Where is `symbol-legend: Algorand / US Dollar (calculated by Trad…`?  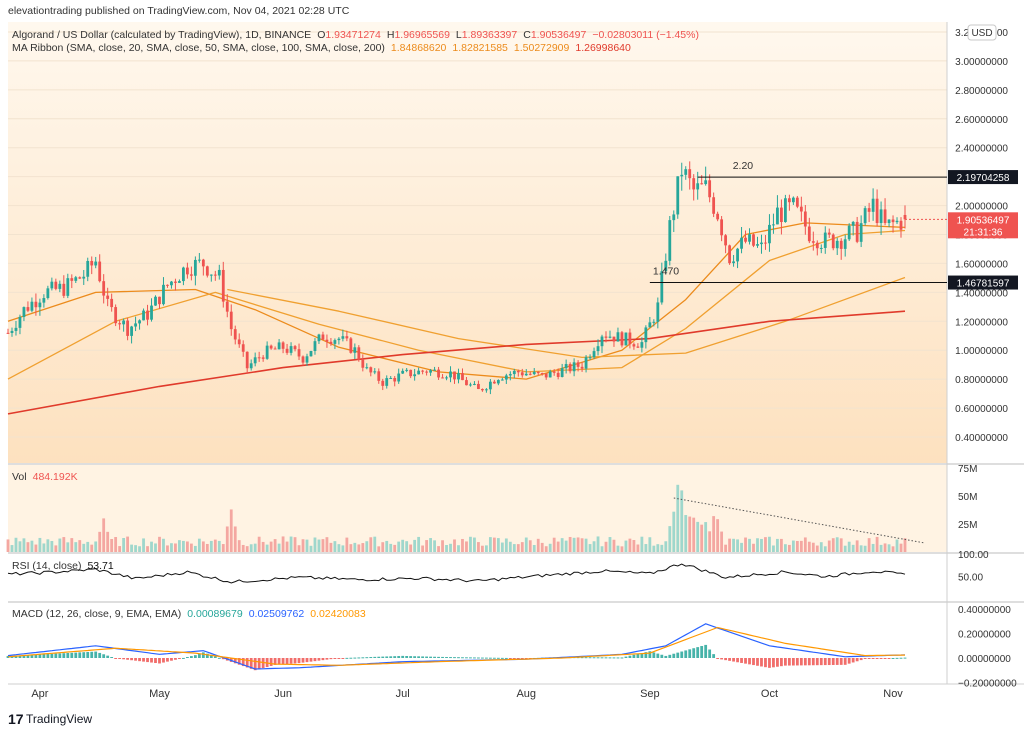
symbol-legend: Algorand / US Dollar (calculated by Trad… is located at coordinates (355, 35).